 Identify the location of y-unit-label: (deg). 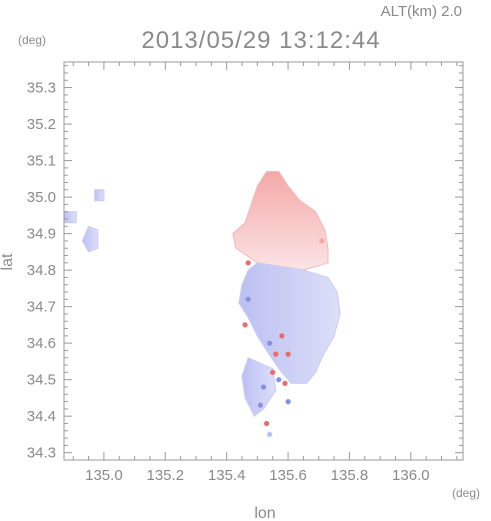
(32, 40).